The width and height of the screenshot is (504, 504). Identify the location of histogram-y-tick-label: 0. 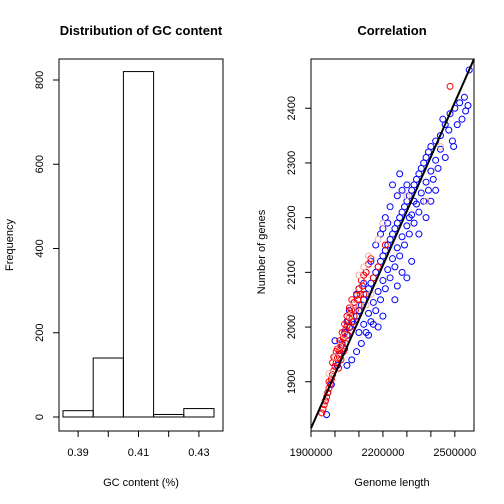
(40, 417).